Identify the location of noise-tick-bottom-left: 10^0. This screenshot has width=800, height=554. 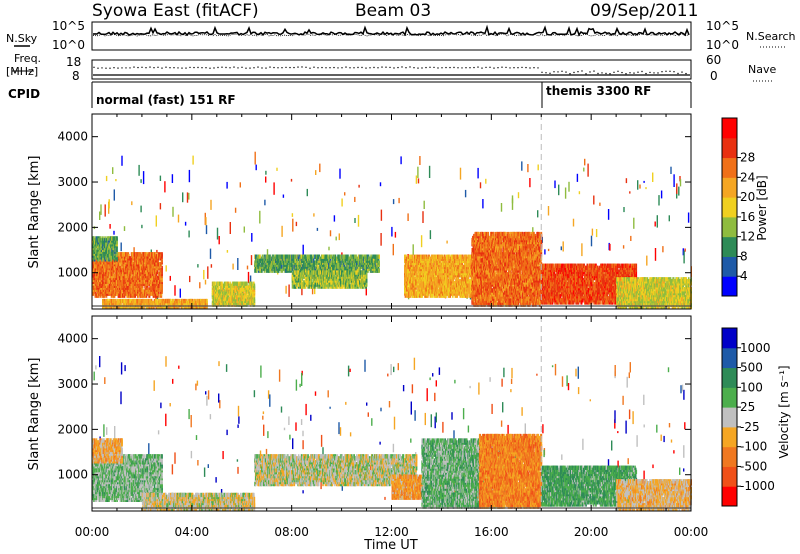
(68, 45).